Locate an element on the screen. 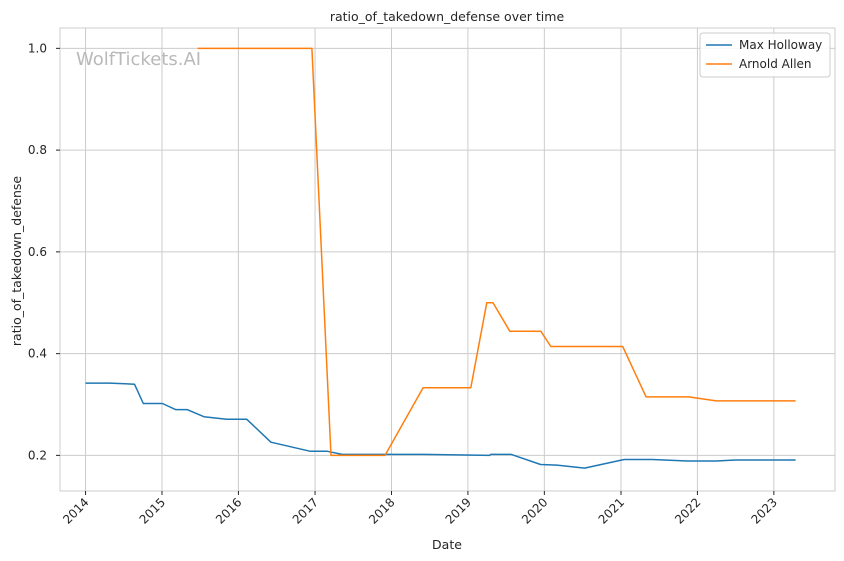  chart-title: ratio_of_takedown_defense over time is located at coordinates (447, 16).